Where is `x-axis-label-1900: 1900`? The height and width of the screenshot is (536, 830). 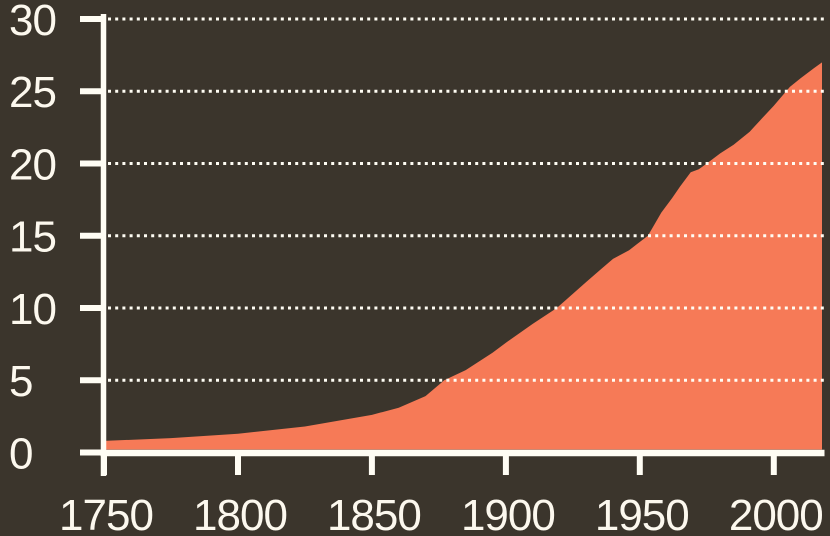 x-axis-label-1900: 1900 is located at coordinates (508, 513).